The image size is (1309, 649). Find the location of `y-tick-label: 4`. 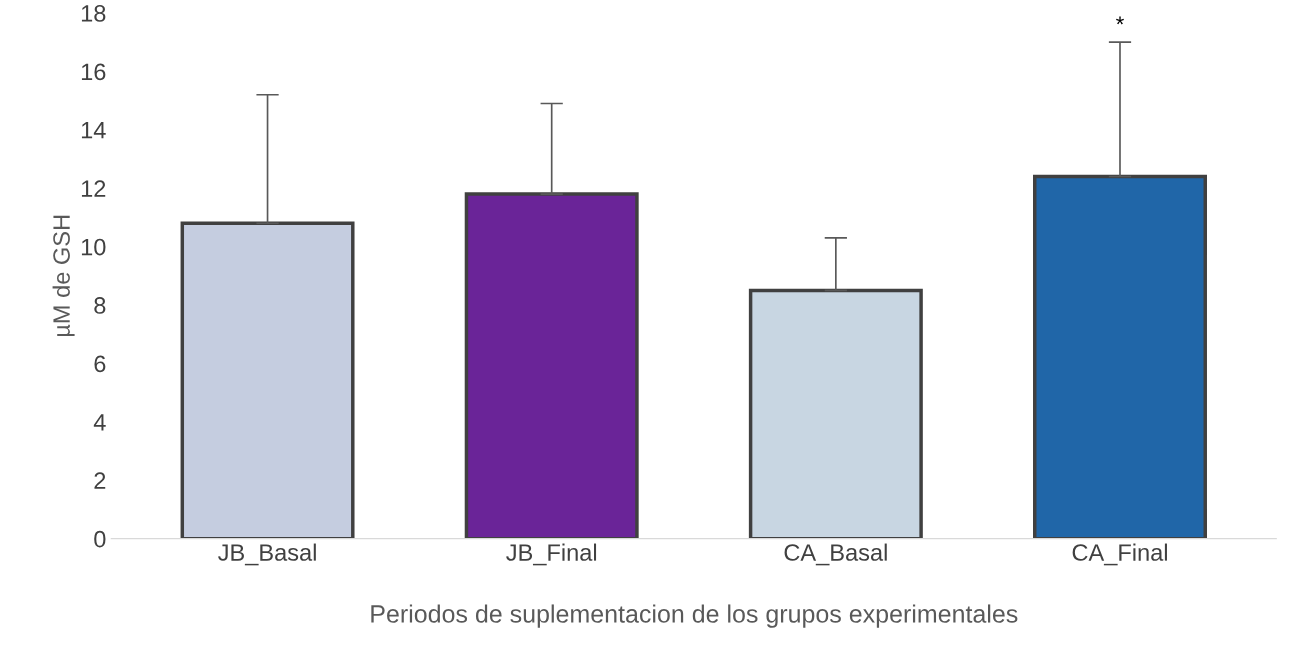

y-tick-label: 4 is located at coordinates (99, 422).